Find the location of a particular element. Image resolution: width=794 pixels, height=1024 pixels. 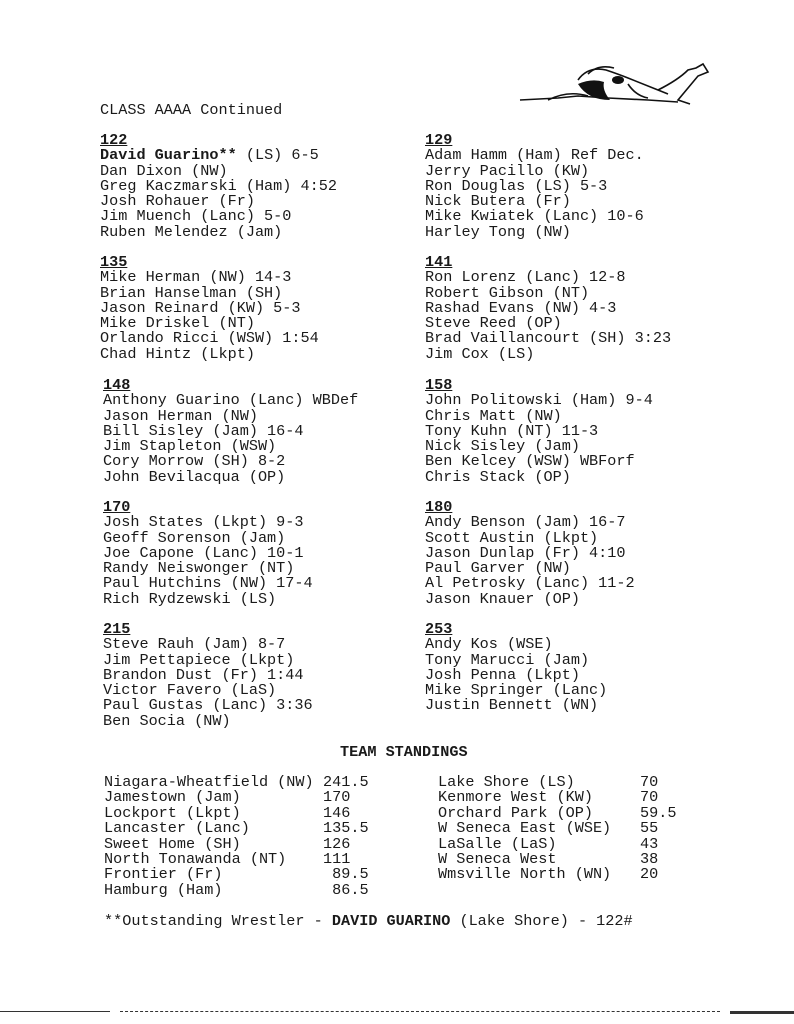

wrestler-entry: Adam Hamm (Ham) Ref Dec. is located at coordinates (534, 155).